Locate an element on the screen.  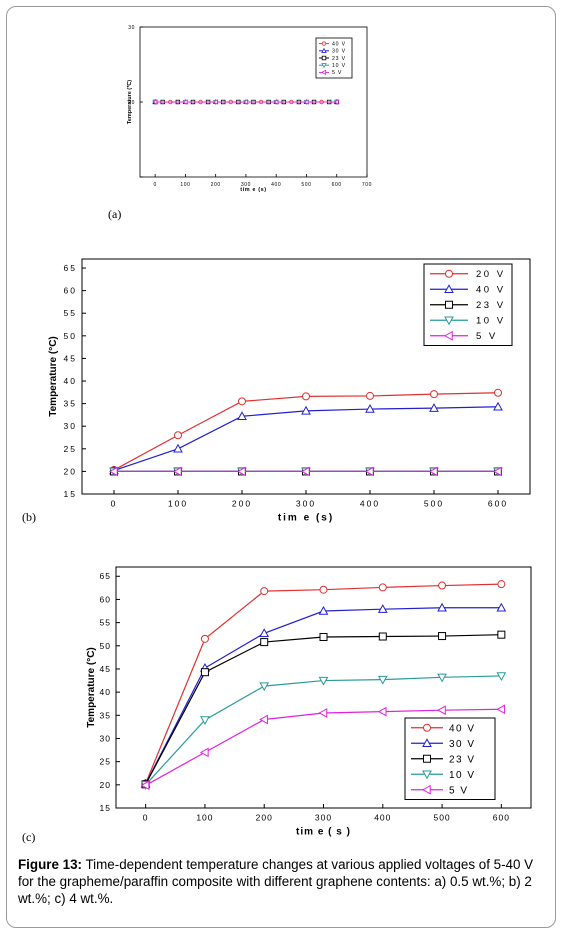
legend-label: 20 V is located at coordinates (491, 274).